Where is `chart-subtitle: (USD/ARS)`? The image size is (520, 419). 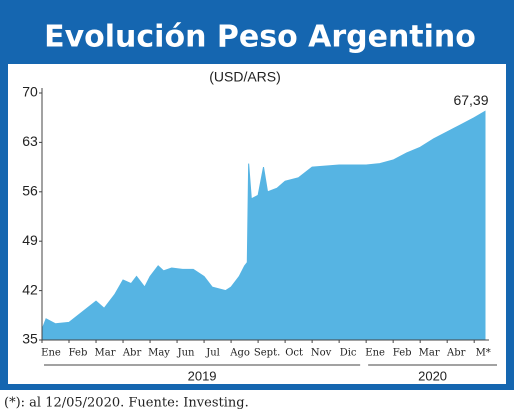
chart-subtitle: (USD/ARS) is located at coordinates (245, 77).